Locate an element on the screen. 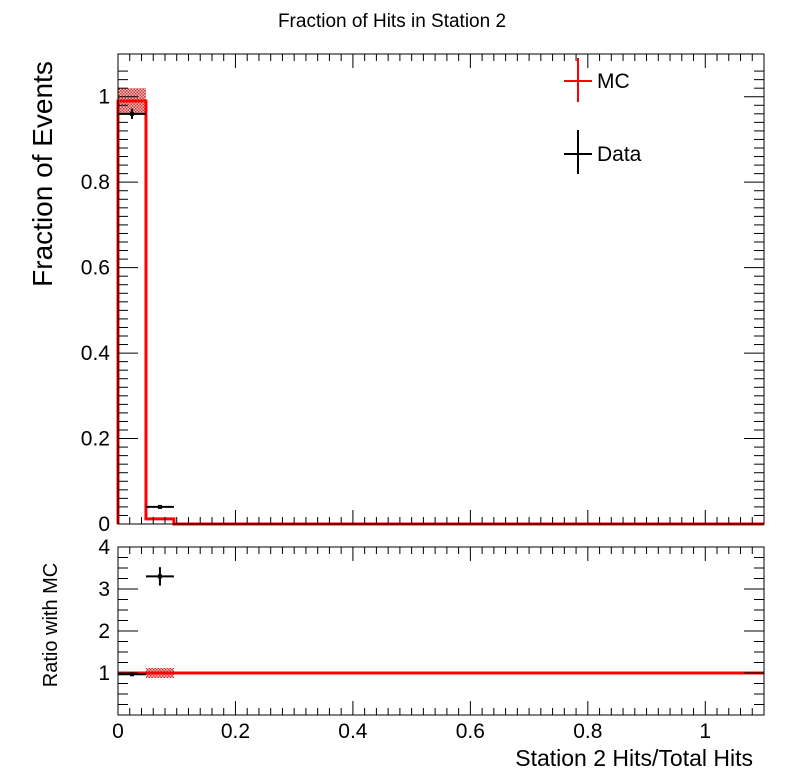 This screenshot has height=772, width=796. ratio-y-tick-label: 4 is located at coordinates (104, 547).